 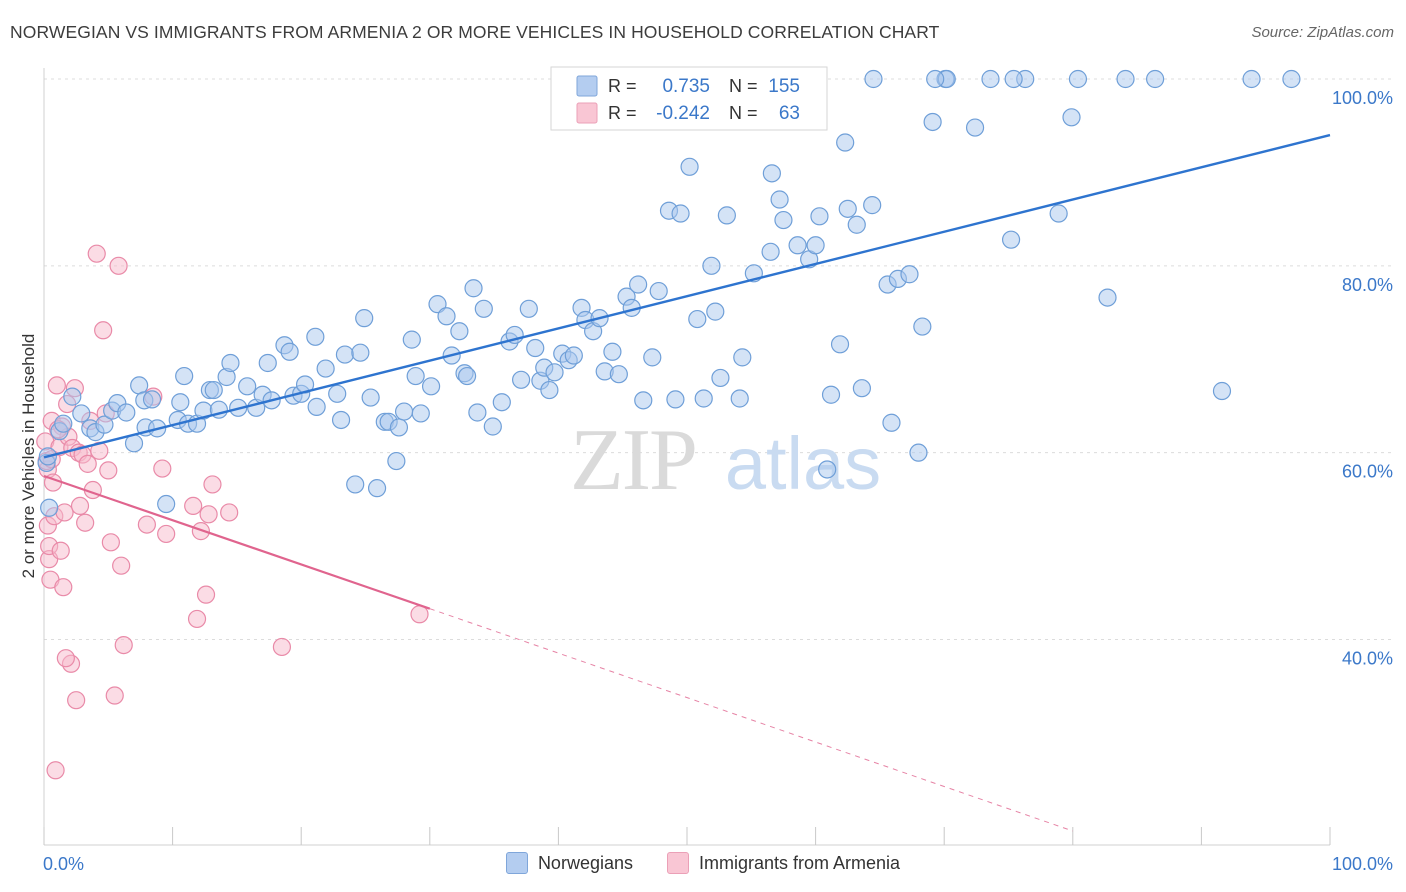 What do you see at coordinates (1367, 472) in the screenshot?
I see `y-tick-label: 60.0%` at bounding box center [1367, 472].